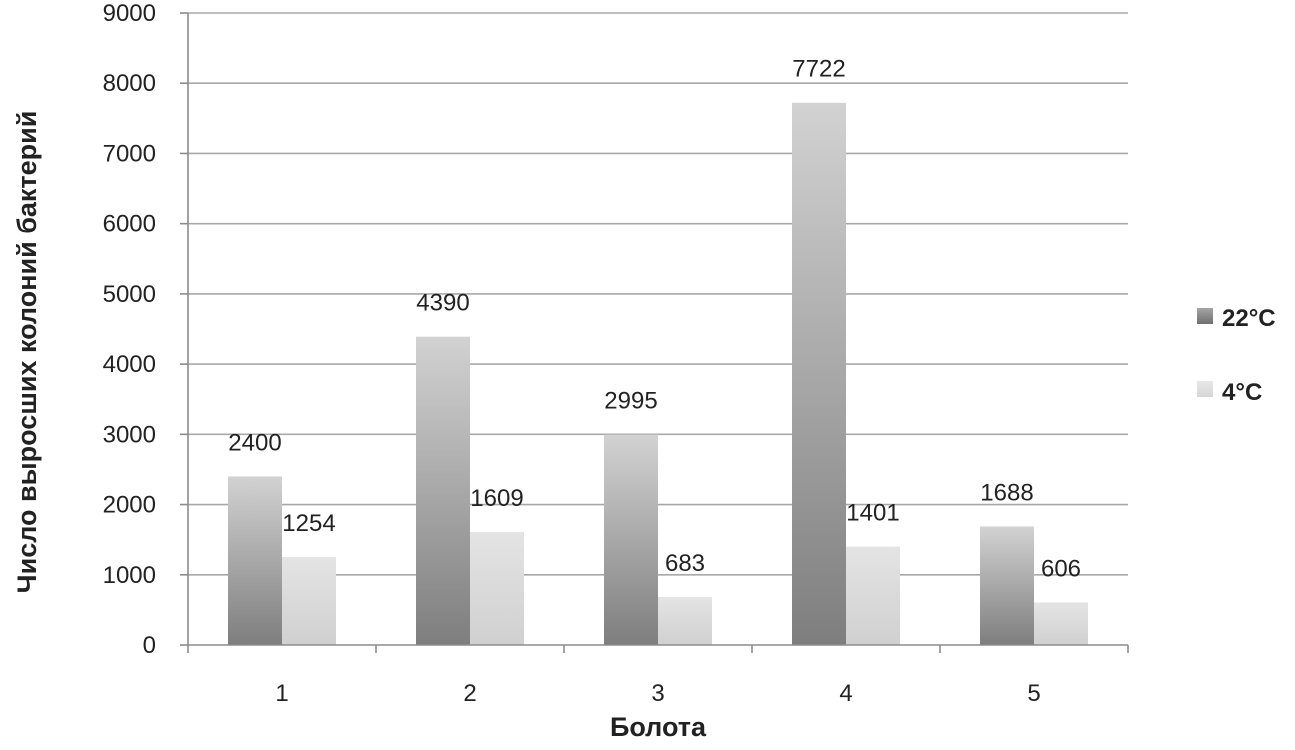  I want to click on legend: 22°C 4°C, so click(1236, 355).